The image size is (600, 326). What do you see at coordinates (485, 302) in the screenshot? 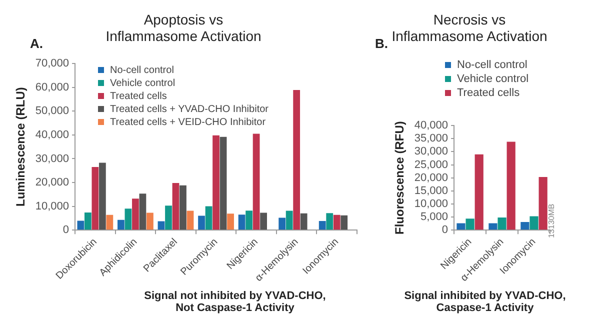
I see `x-axis-title: Signal inhibited by YVAD-CHO, Caspase-1 Activity` at bounding box center [485, 302].